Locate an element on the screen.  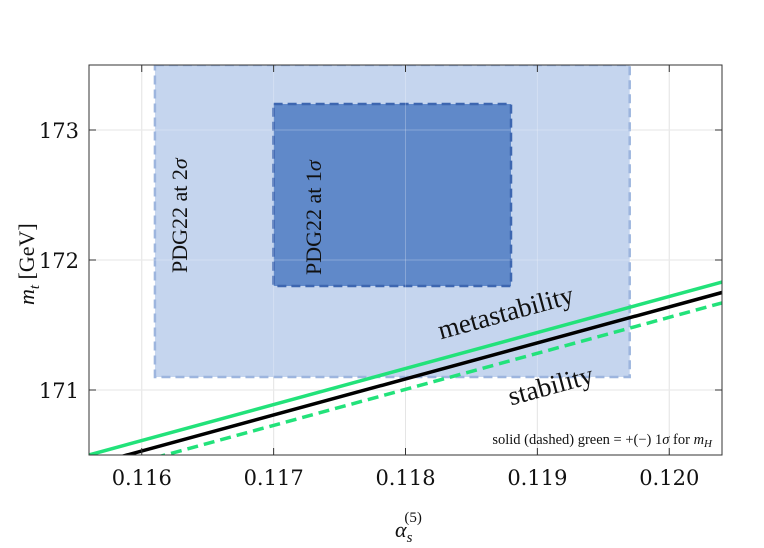
y-axis-label: mt [GeV] is located at coordinates (28, 264).